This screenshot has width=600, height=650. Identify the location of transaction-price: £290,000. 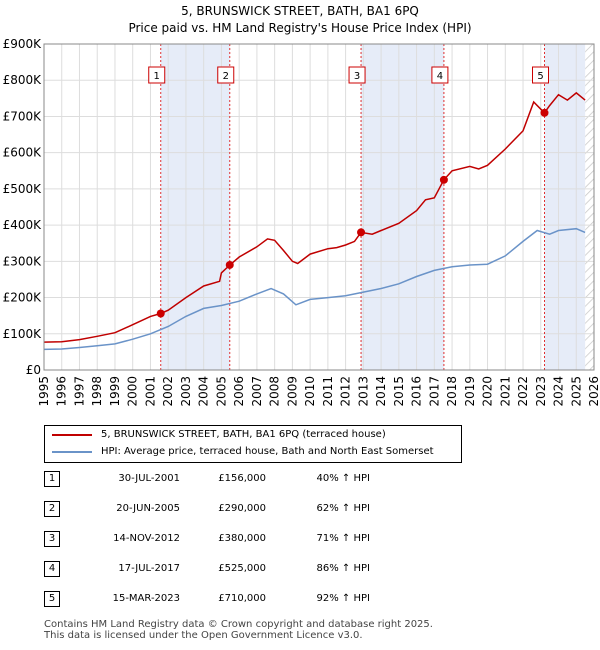
(242, 508).